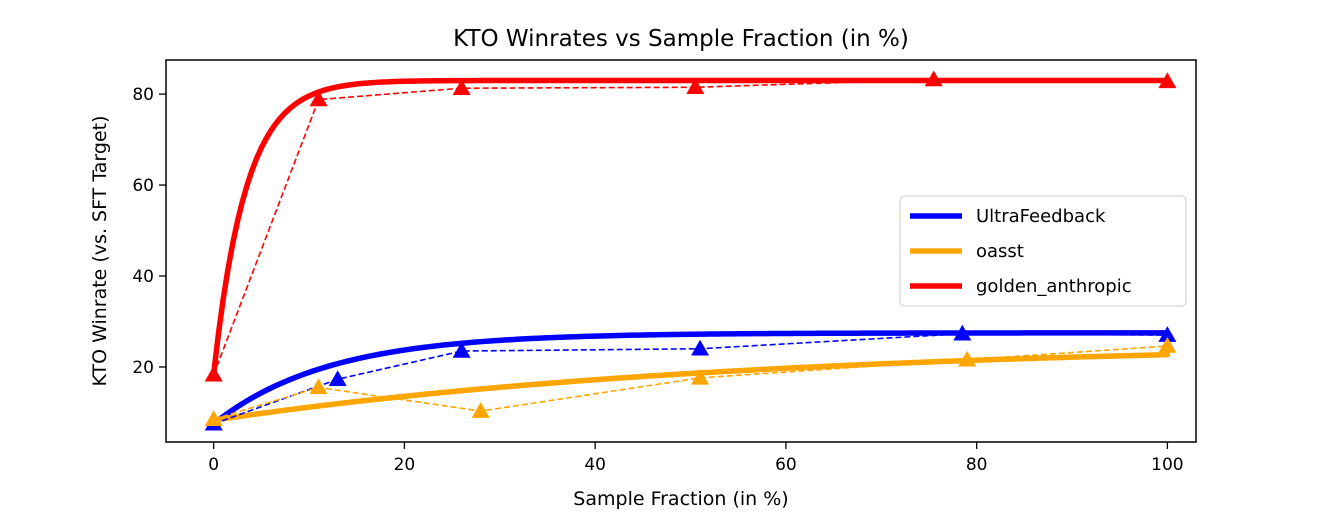  I want to click on y-tick-label: 60, so click(143, 186).